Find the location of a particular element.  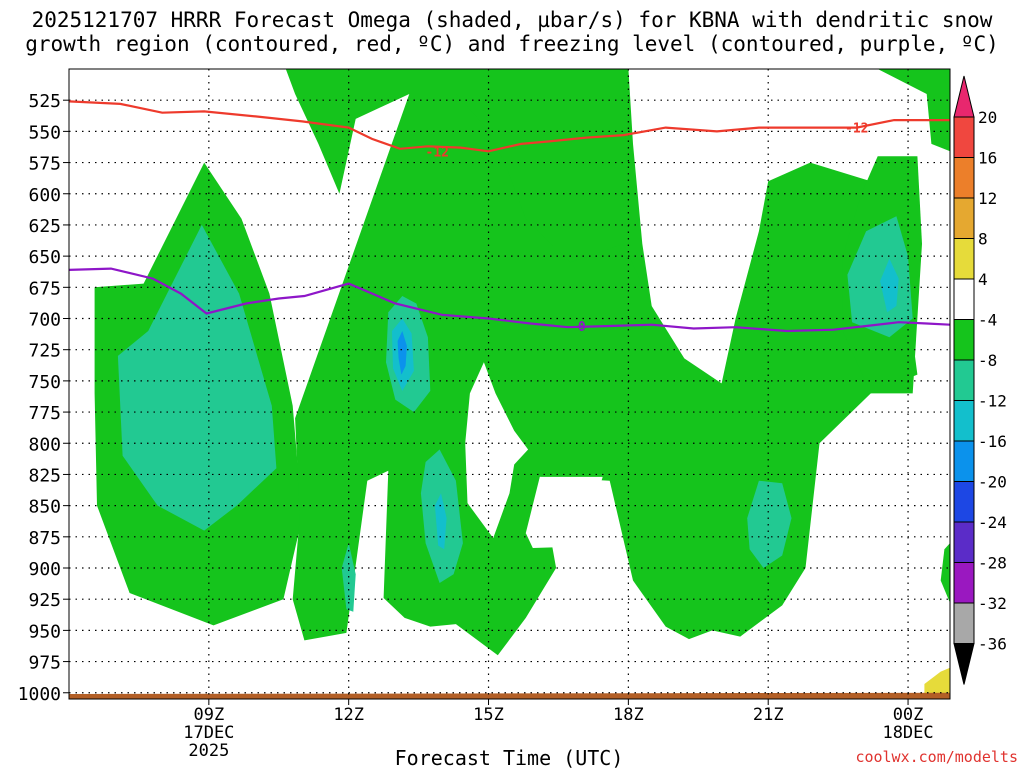

teal-omega-right is located at coordinates (880, 277).